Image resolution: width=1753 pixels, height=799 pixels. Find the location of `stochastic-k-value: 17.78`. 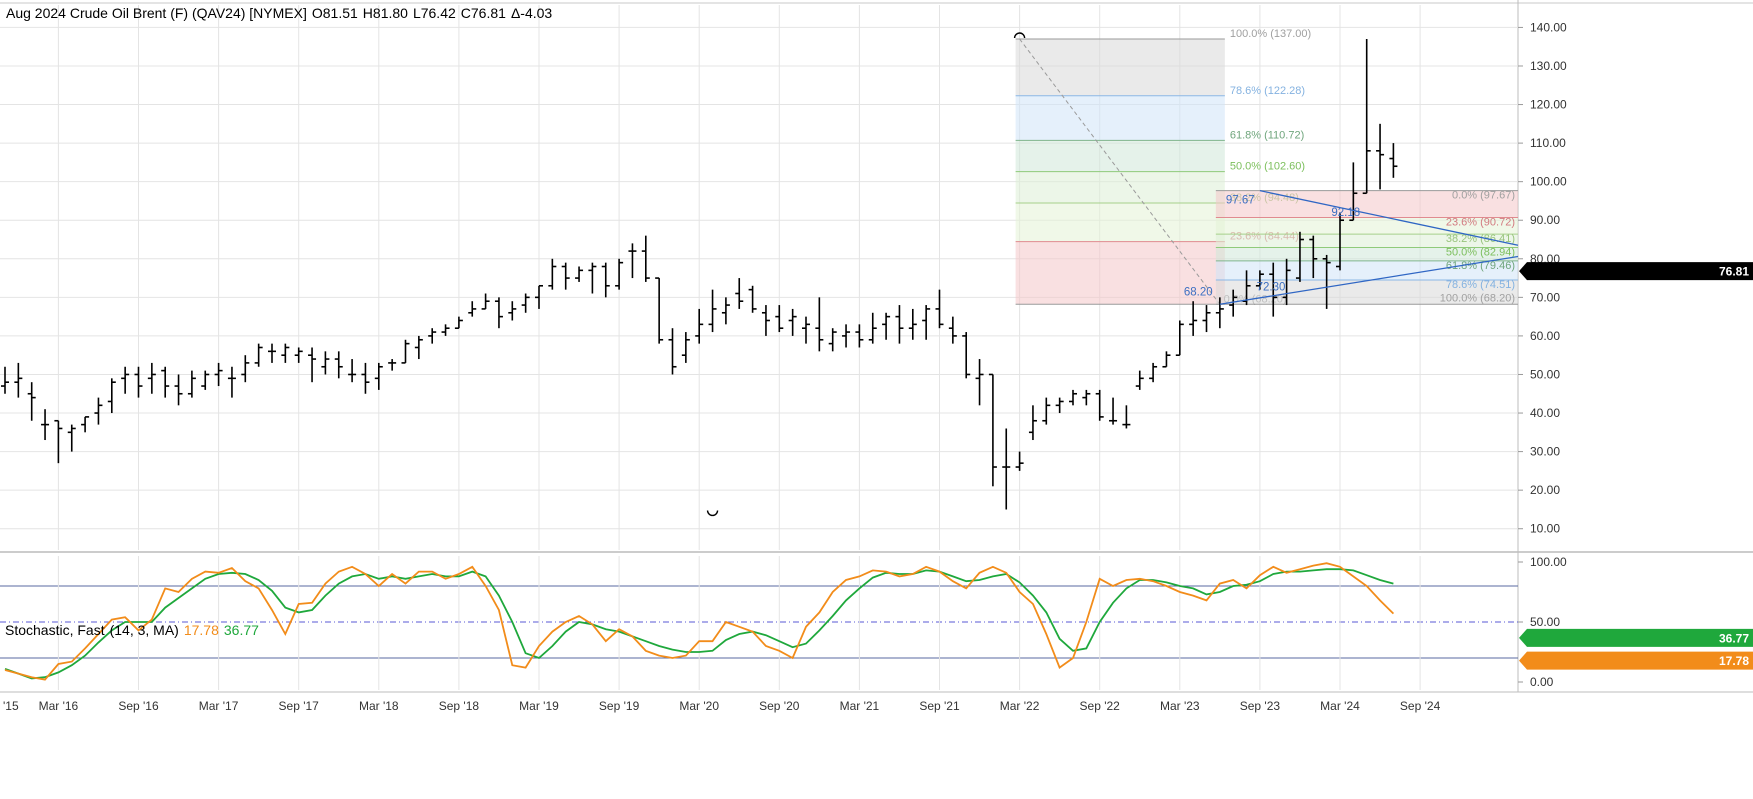

stochastic-k-value: 17.78 is located at coordinates (201, 630).